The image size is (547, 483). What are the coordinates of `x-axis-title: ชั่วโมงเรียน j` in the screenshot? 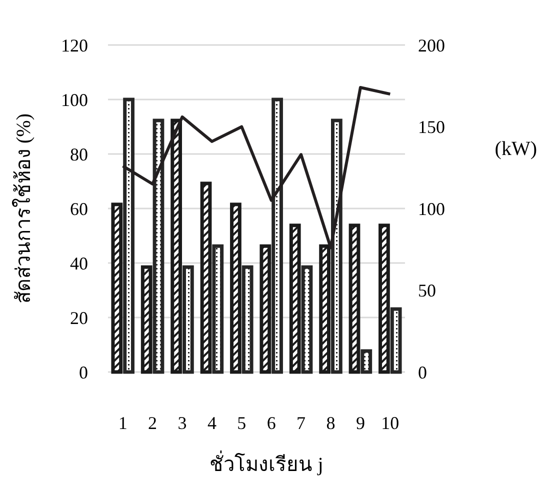 It's located at (267, 463).